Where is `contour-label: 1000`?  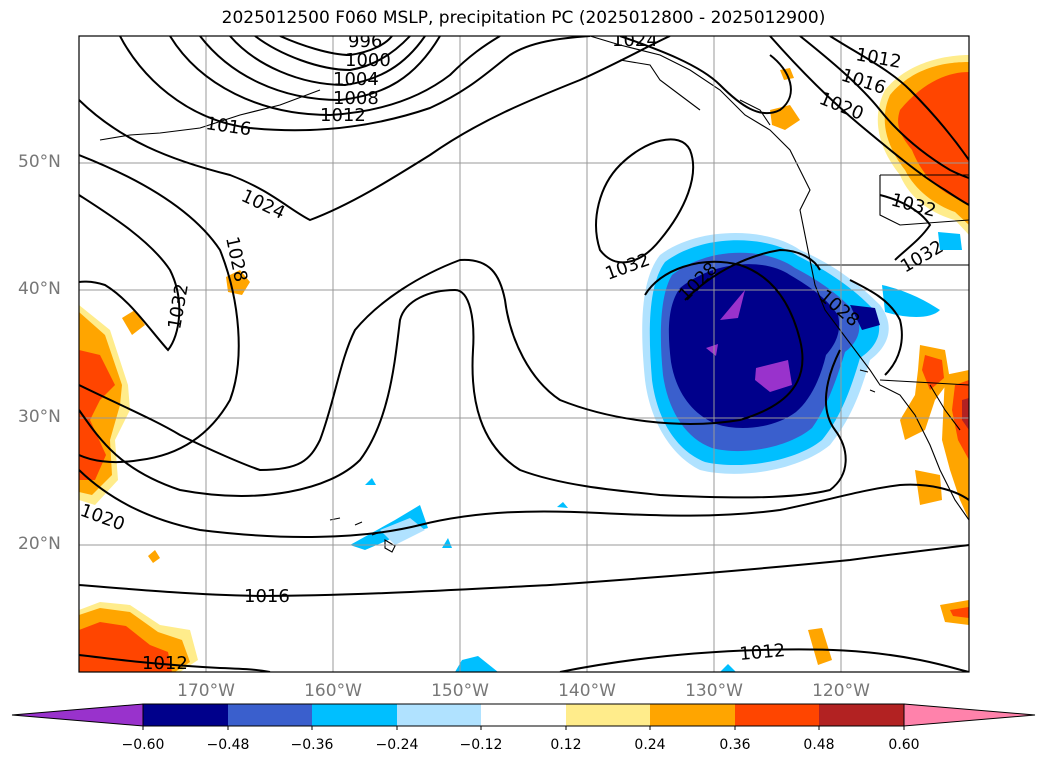 contour-label: 1000 is located at coordinates (368, 60).